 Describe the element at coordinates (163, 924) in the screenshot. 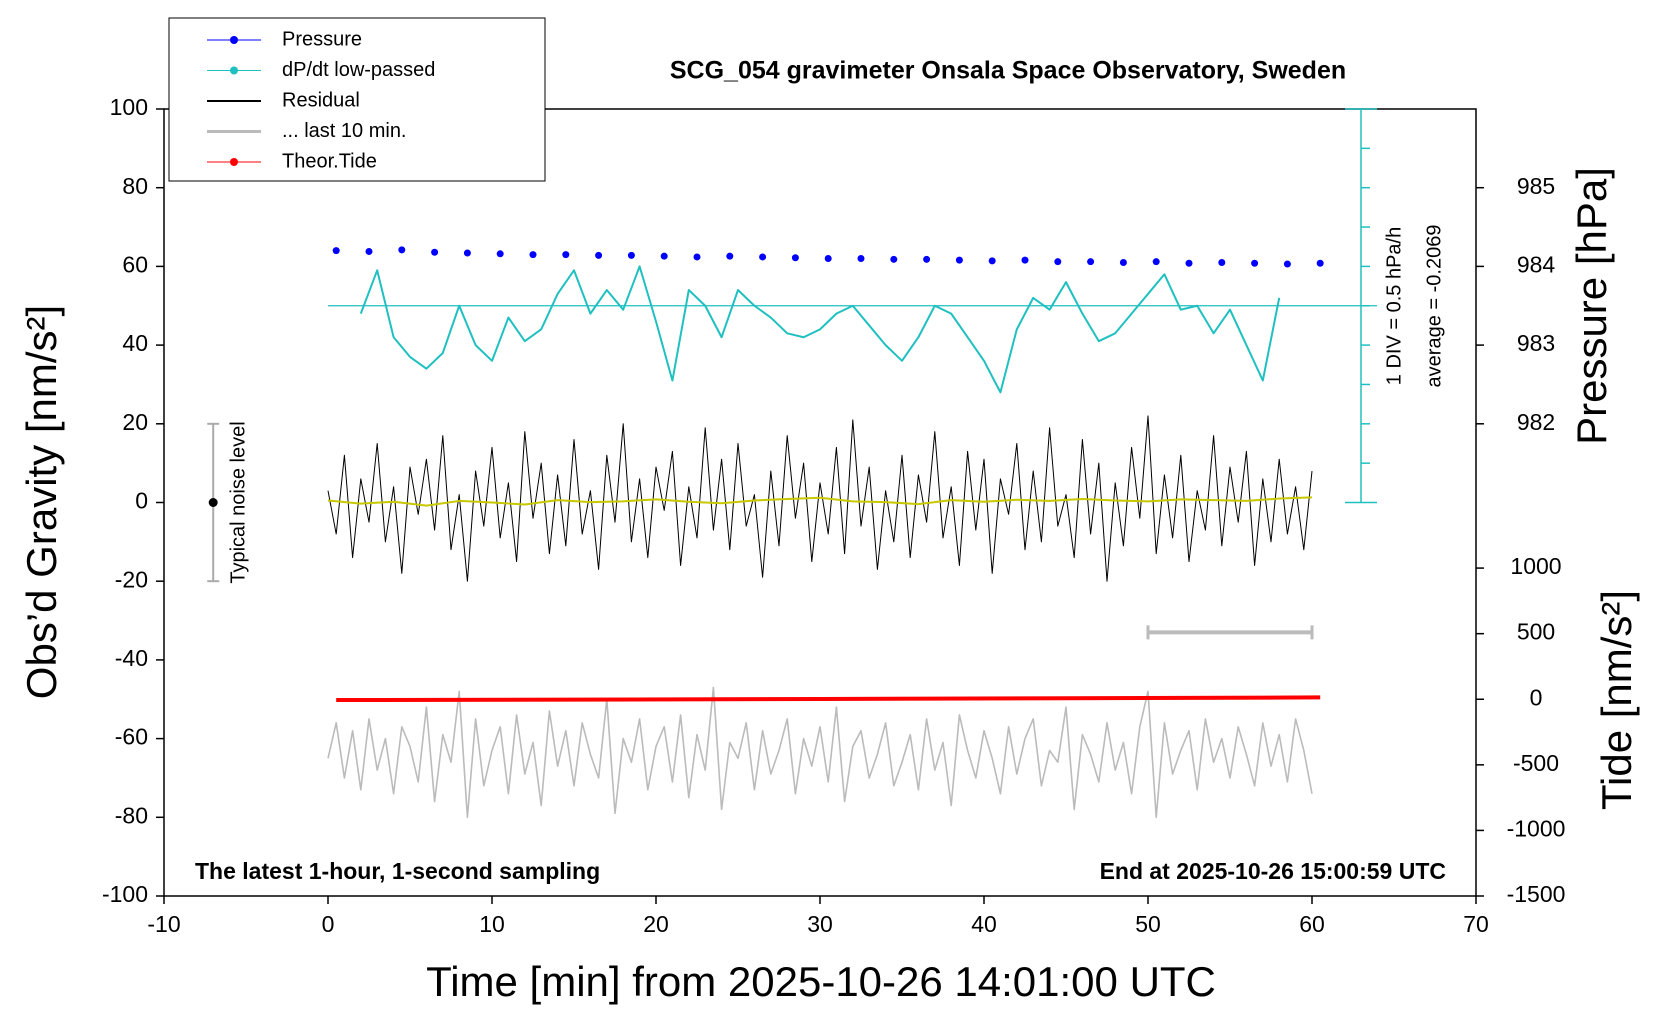

I see `x-tick-label: -10` at that location.